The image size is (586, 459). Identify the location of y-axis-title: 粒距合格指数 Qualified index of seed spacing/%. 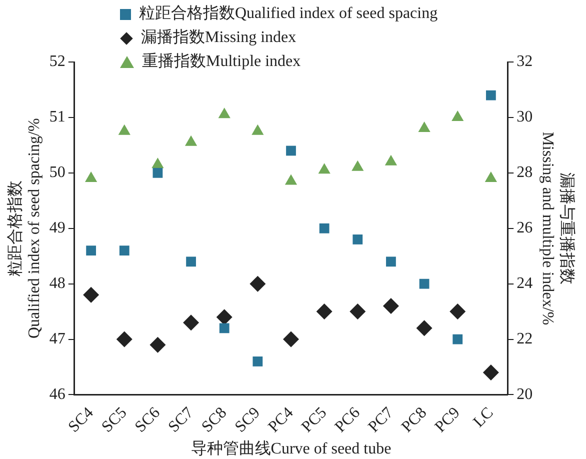
(25, 228).